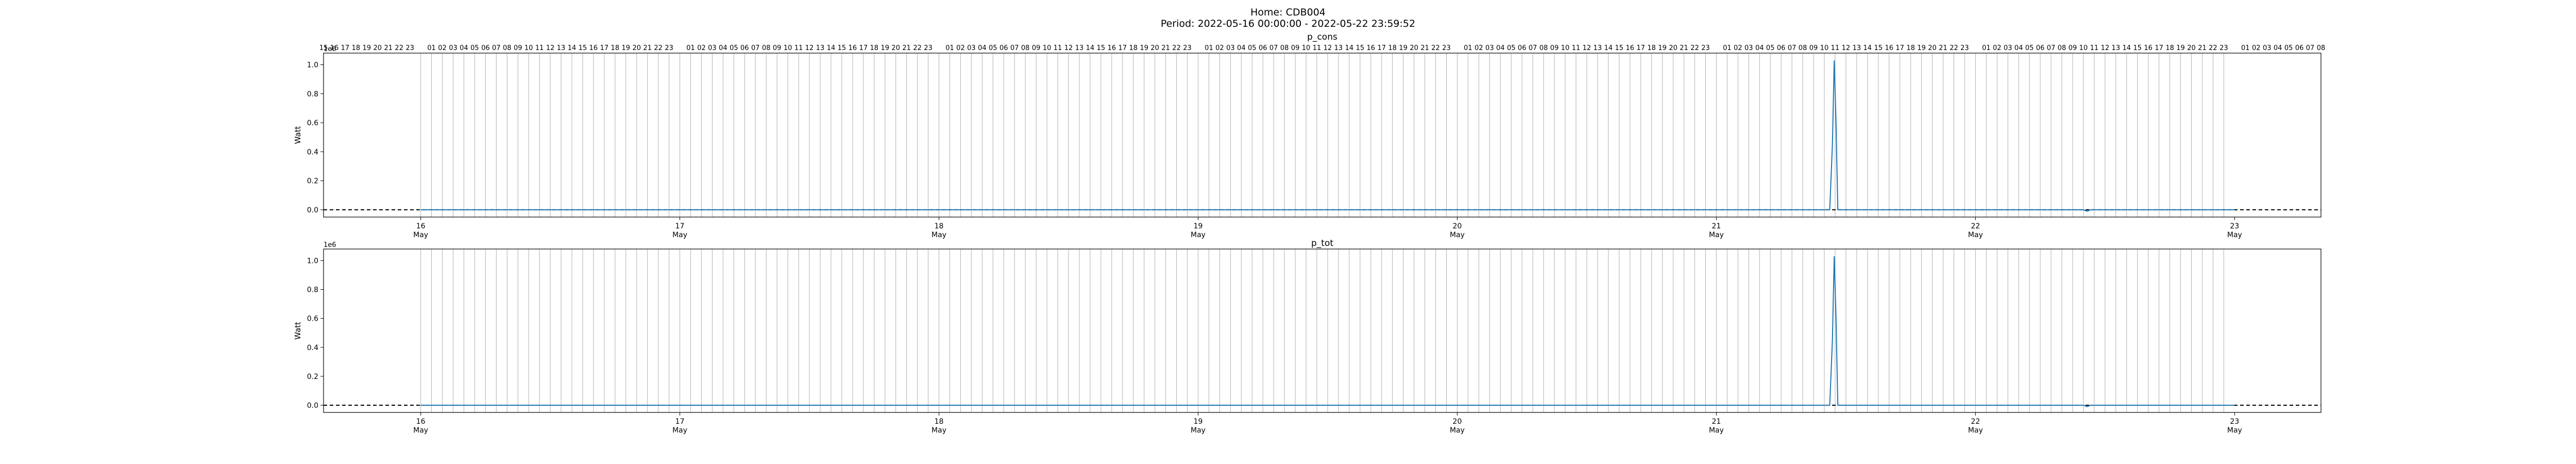 The width and height of the screenshot is (2576, 464). What do you see at coordinates (1975, 422) in the screenshot?
I see `x-tick-label-day: 22` at bounding box center [1975, 422].